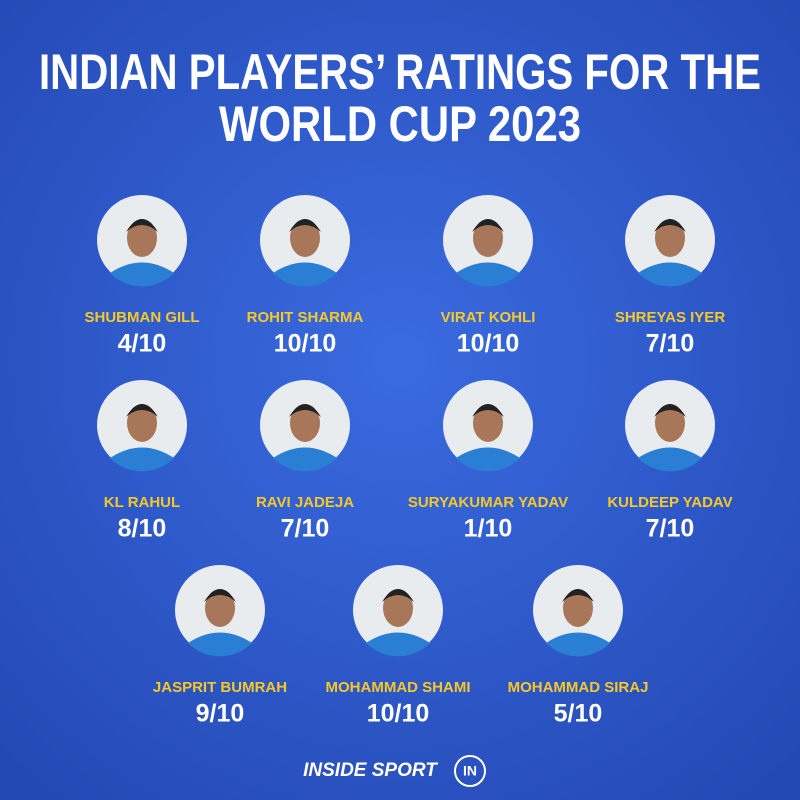  What do you see at coordinates (220, 687) in the screenshot?
I see `player-name: JASPRIT BUMRAH` at bounding box center [220, 687].